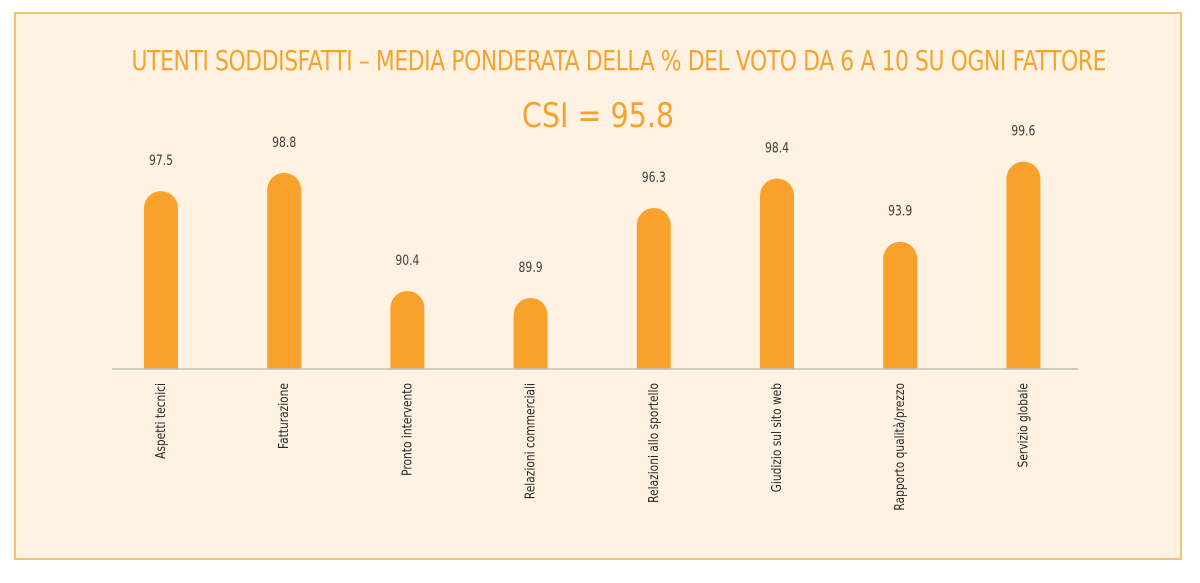 This screenshot has width=1200, height=583. What do you see at coordinates (1023, 132) in the screenshot?
I see `bar-value-label: 99.6` at bounding box center [1023, 132].